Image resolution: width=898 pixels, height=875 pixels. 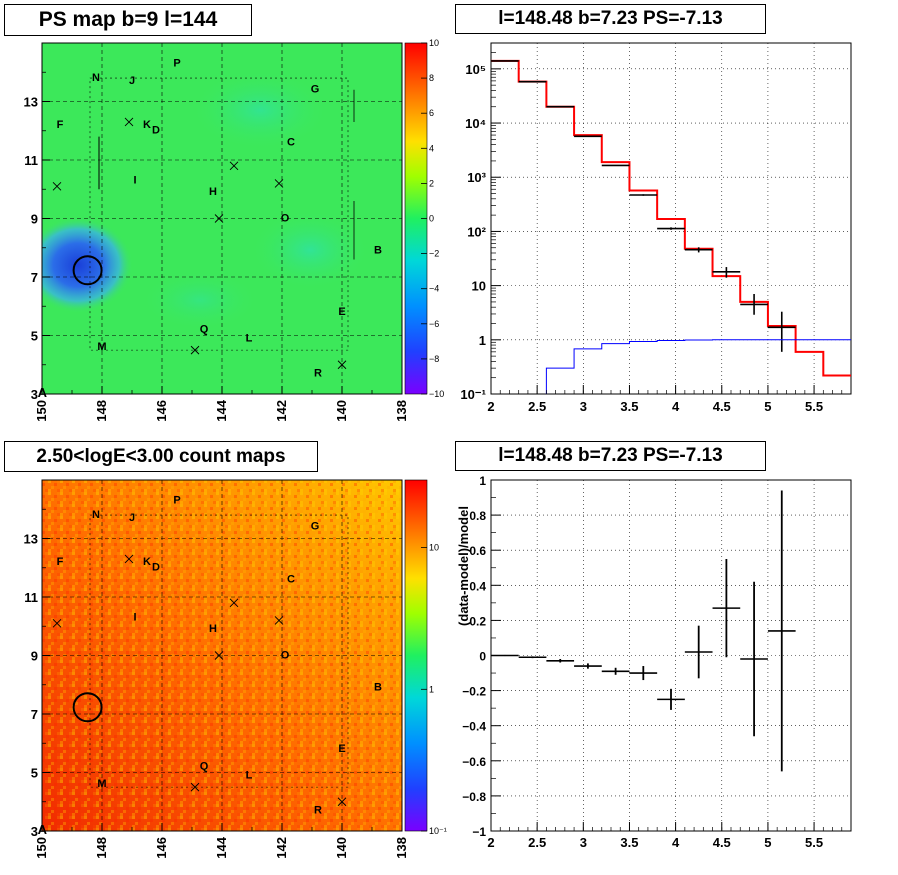 What do you see at coordinates (43, 829) in the screenshot?
I see `corner-label: A` at bounding box center [43, 829].